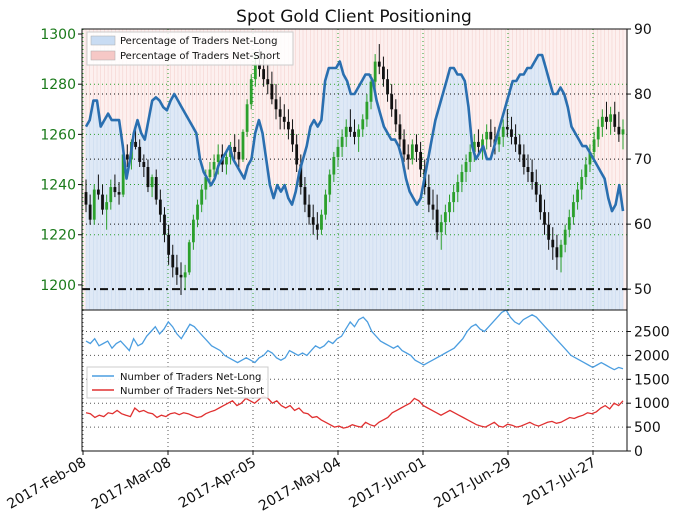 This screenshot has width=680, height=519. What do you see at coordinates (643, 160) in the screenshot?
I see `pct-tick-label: 70` at bounding box center [643, 160].